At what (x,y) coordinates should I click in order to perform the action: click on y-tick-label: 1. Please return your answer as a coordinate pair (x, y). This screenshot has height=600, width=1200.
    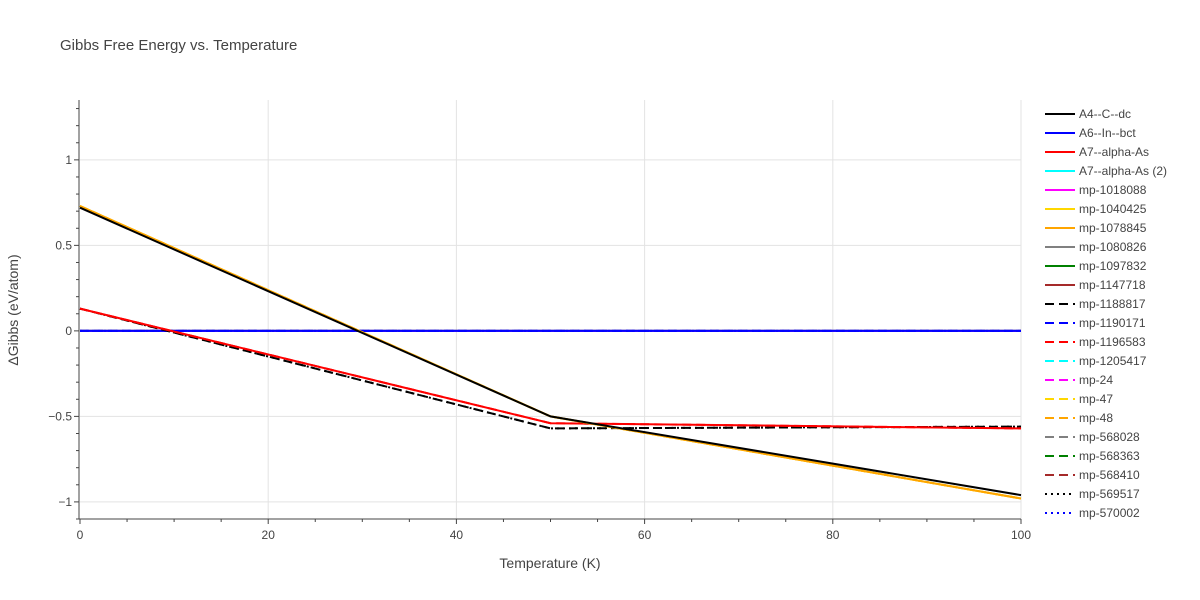
    Looking at the image, I should click on (68, 160).